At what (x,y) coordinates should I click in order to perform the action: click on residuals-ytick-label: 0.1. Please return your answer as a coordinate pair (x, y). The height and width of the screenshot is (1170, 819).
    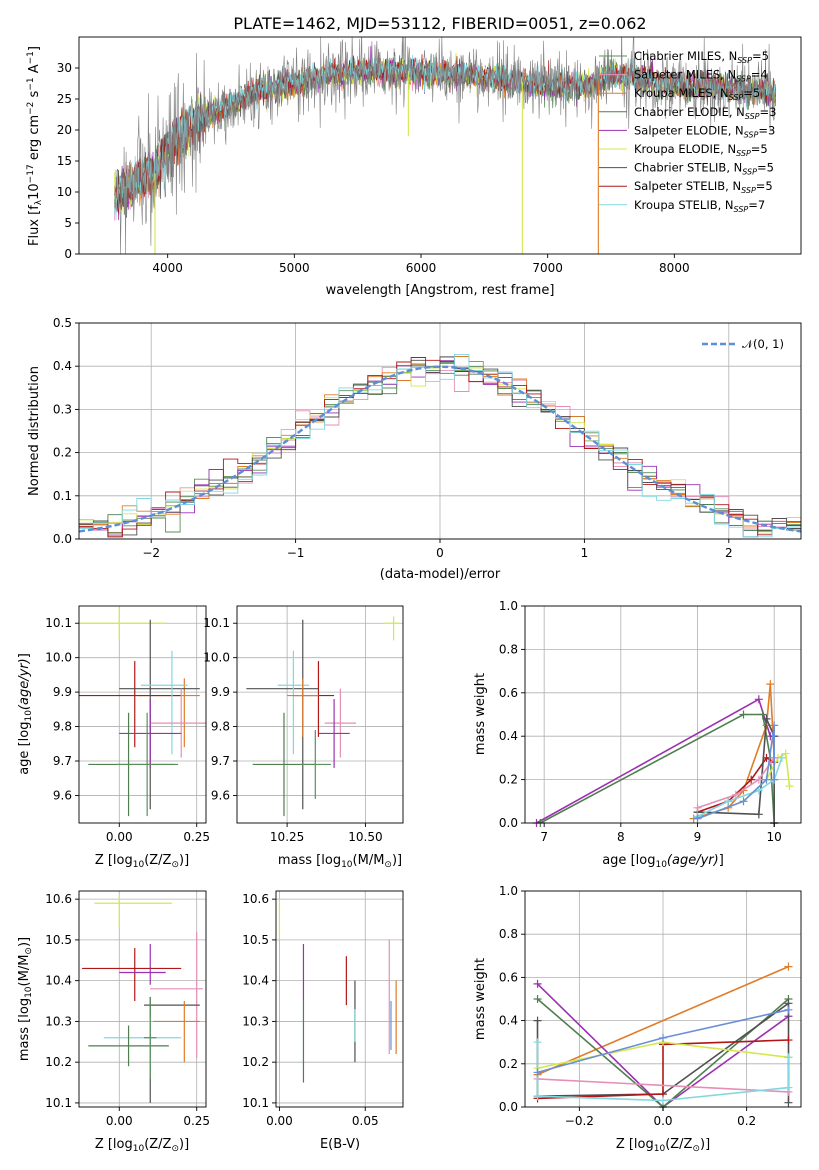
    Looking at the image, I should click on (62, 496).